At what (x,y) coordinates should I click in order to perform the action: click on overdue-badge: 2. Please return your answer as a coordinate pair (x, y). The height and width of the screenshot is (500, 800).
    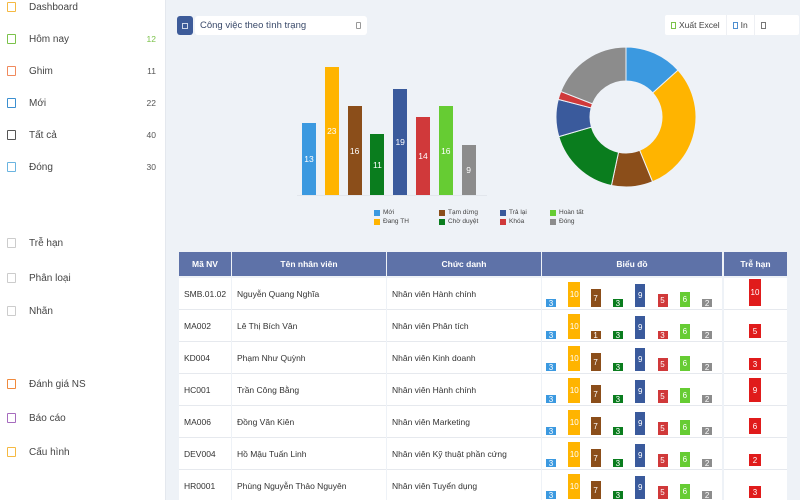
    Looking at the image, I should click on (755, 460).